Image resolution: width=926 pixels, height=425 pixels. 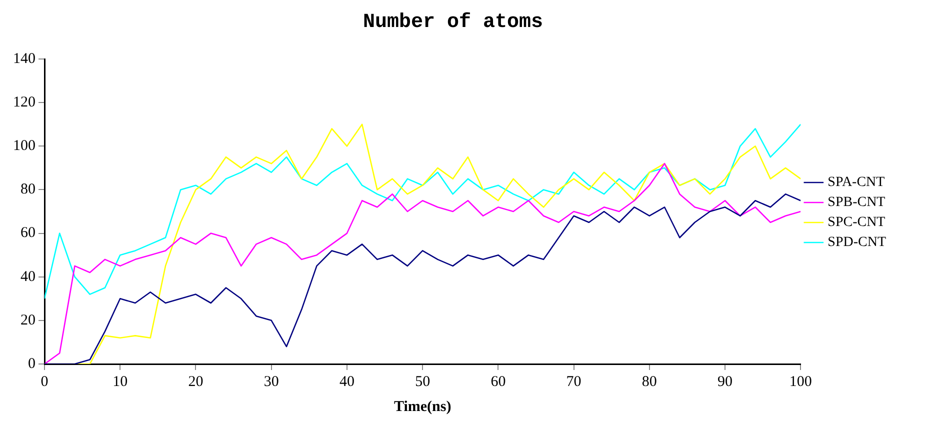 What do you see at coordinates (423, 406) in the screenshot?
I see `x-axis-title: Time(ns)` at bounding box center [423, 406].